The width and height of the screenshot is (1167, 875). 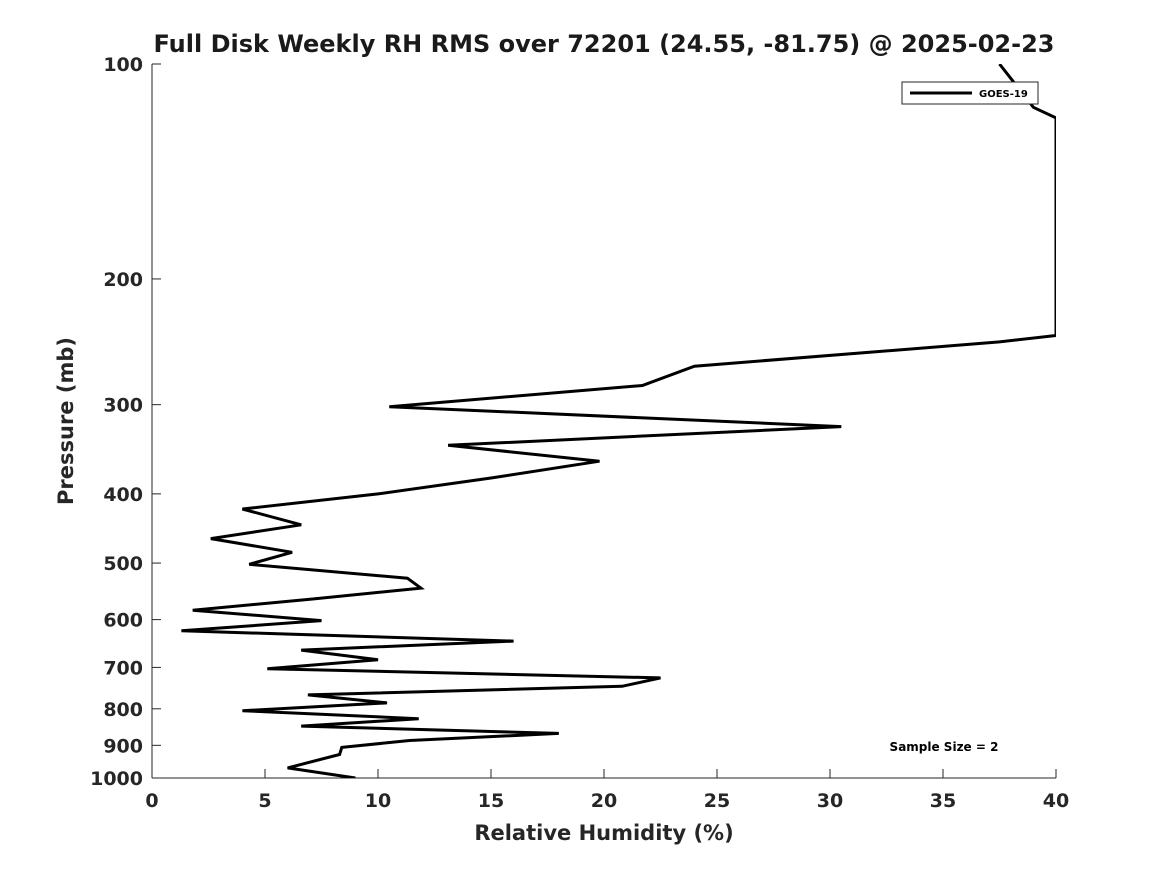 What do you see at coordinates (717, 801) in the screenshot?
I see `x-tick-label: 25` at bounding box center [717, 801].